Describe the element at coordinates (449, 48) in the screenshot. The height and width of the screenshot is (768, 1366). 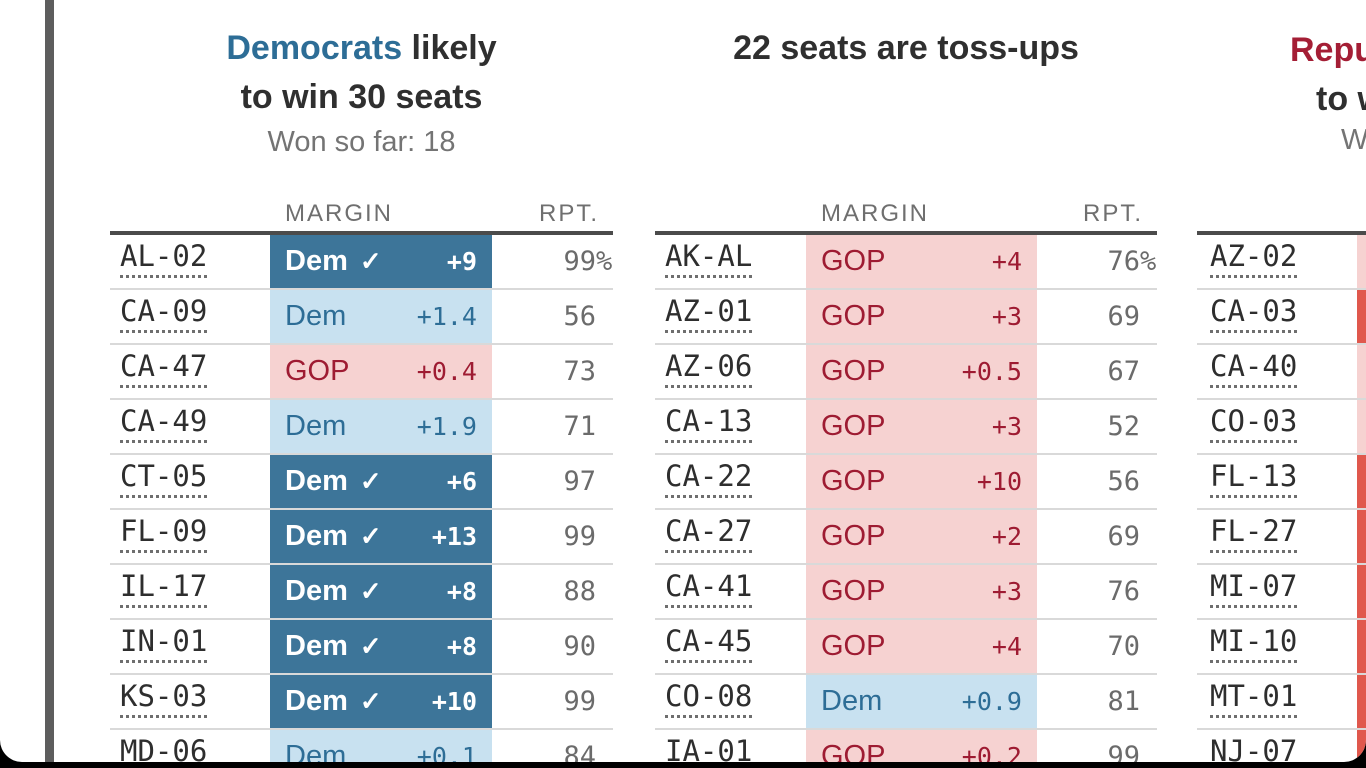
I see `dem-title-rest: likely` at that location.